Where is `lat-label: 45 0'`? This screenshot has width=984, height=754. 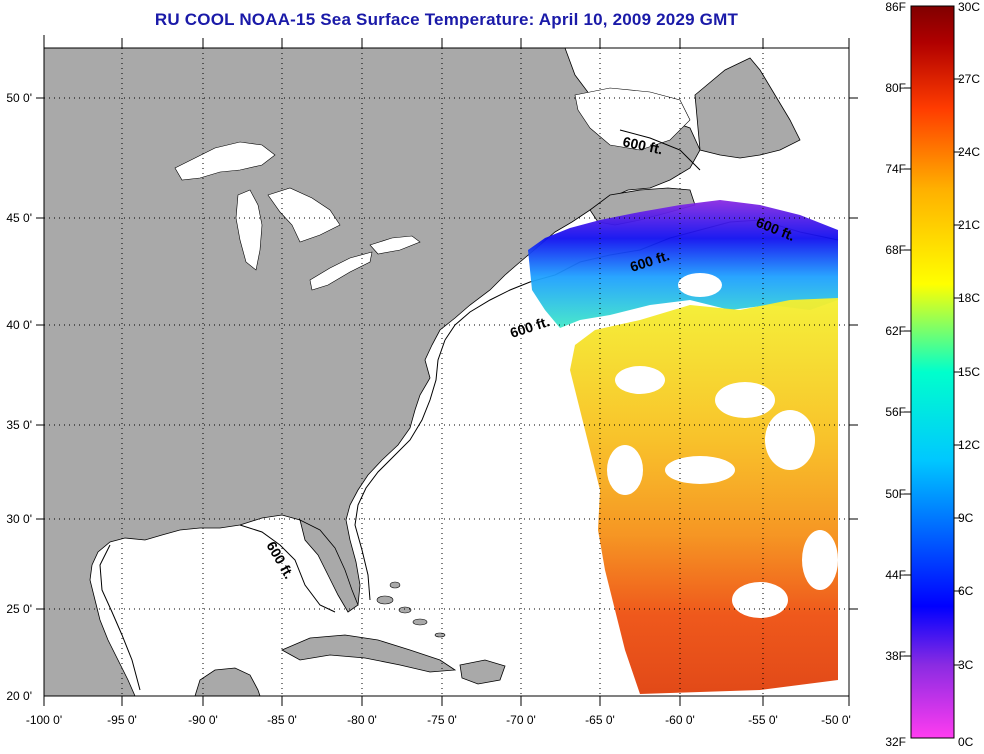
lat-label: 45 0' is located at coordinates (19, 218).